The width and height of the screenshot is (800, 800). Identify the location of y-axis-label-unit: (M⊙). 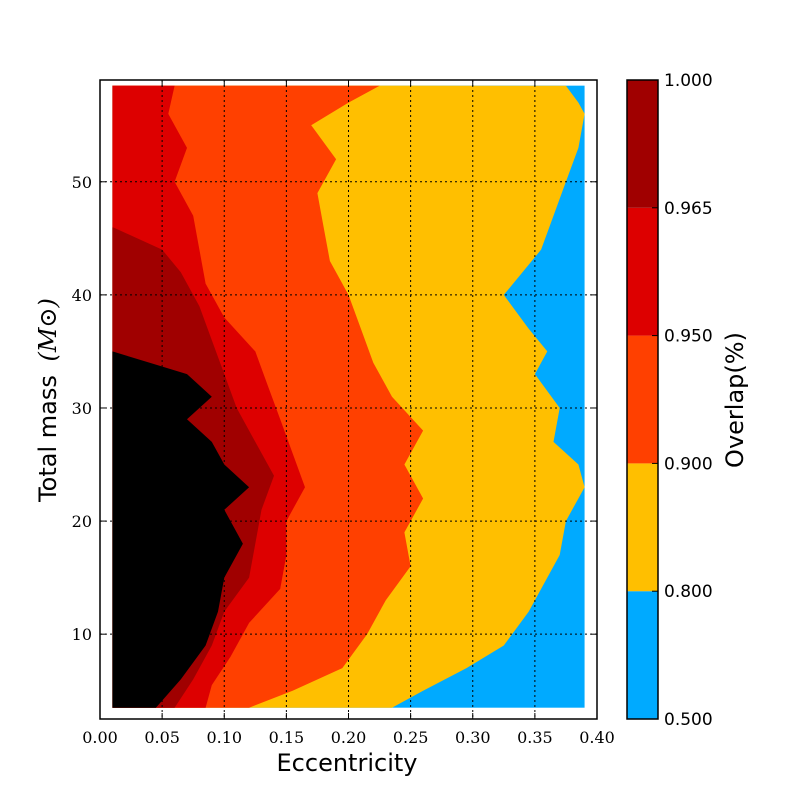
(48, 329).